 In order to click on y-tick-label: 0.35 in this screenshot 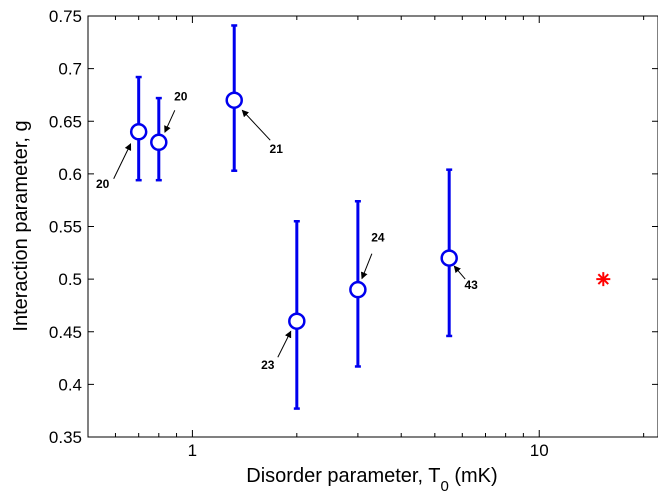, I will do `click(65, 437)`.